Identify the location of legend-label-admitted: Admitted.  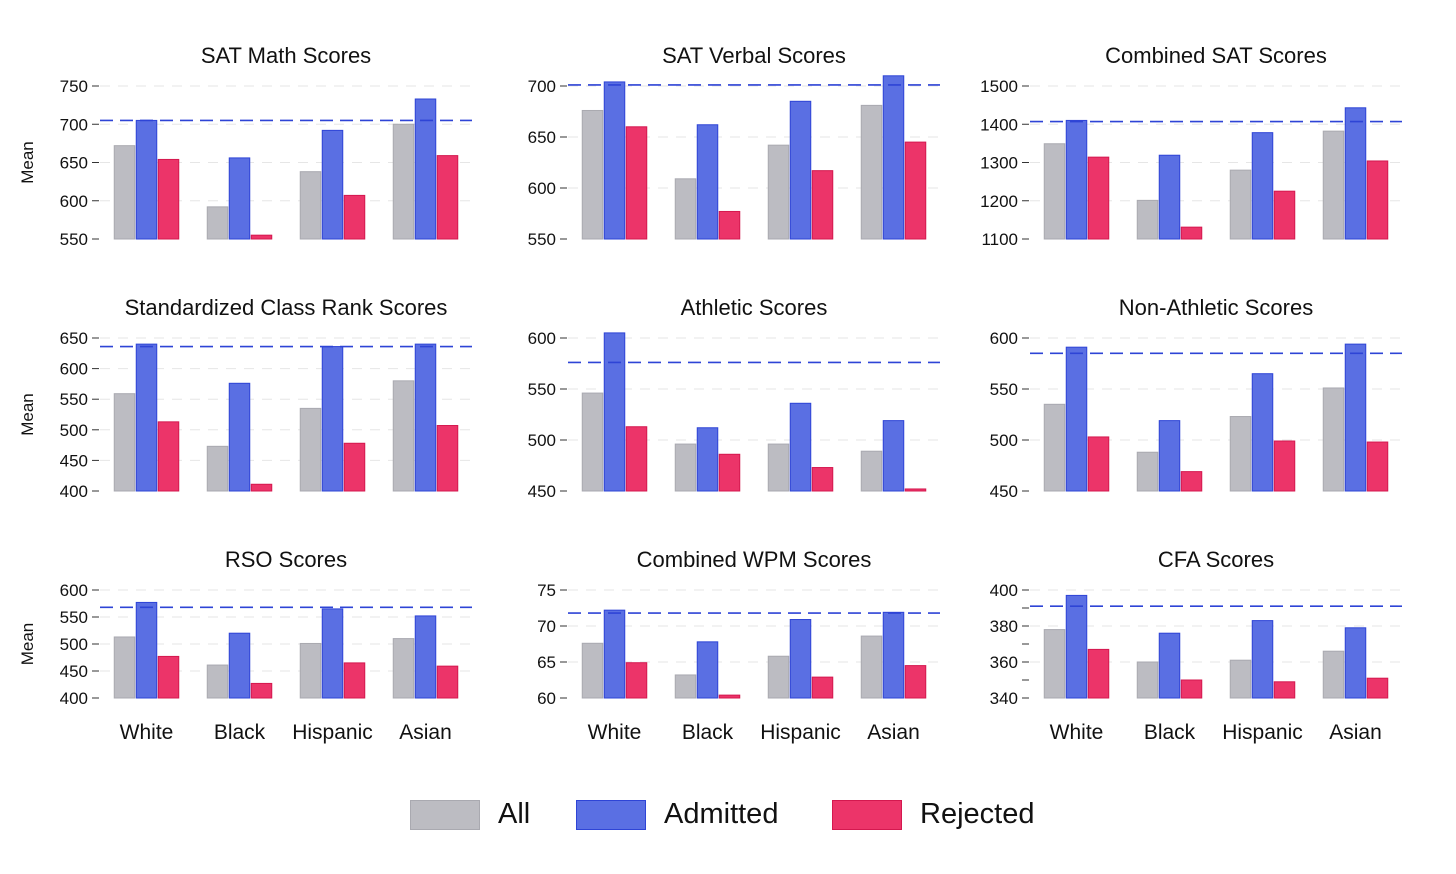
(721, 814).